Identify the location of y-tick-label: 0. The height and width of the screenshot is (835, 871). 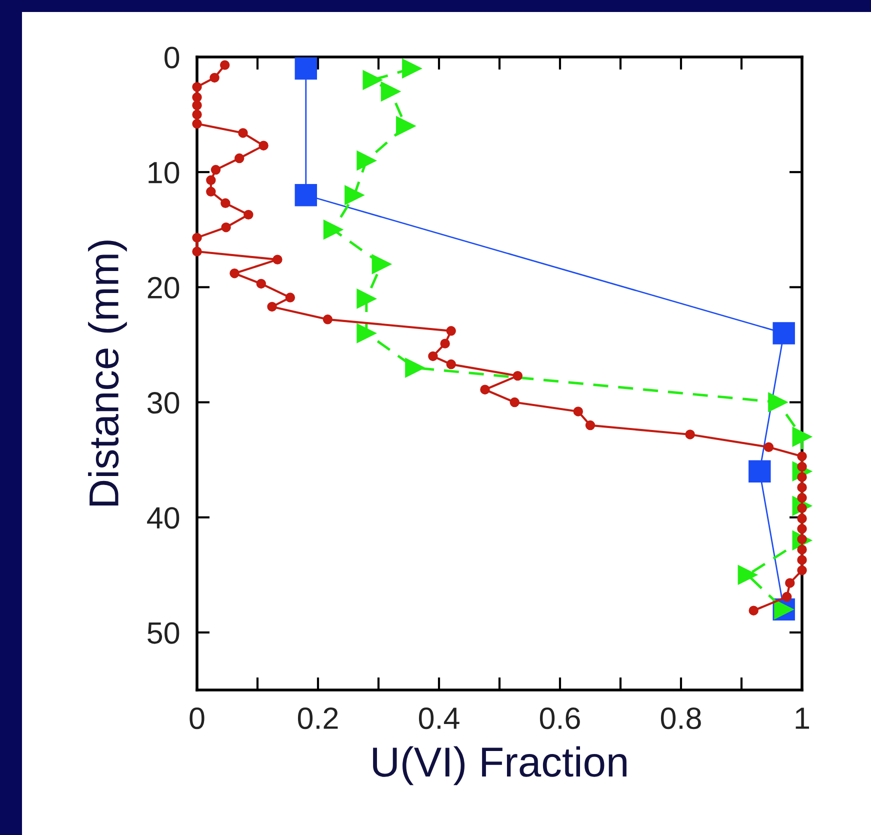
(172, 57).